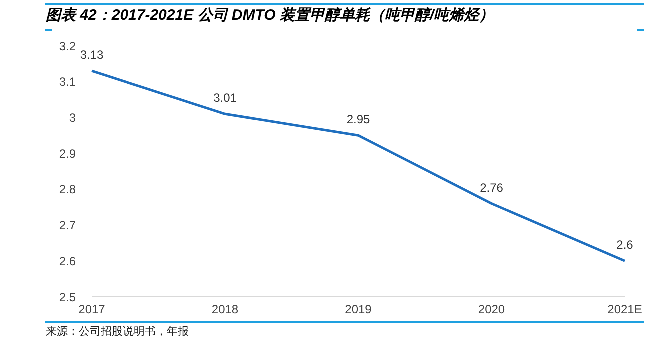  What do you see at coordinates (67, 82) in the screenshot?
I see `y-tick-label: 3.1` at bounding box center [67, 82].